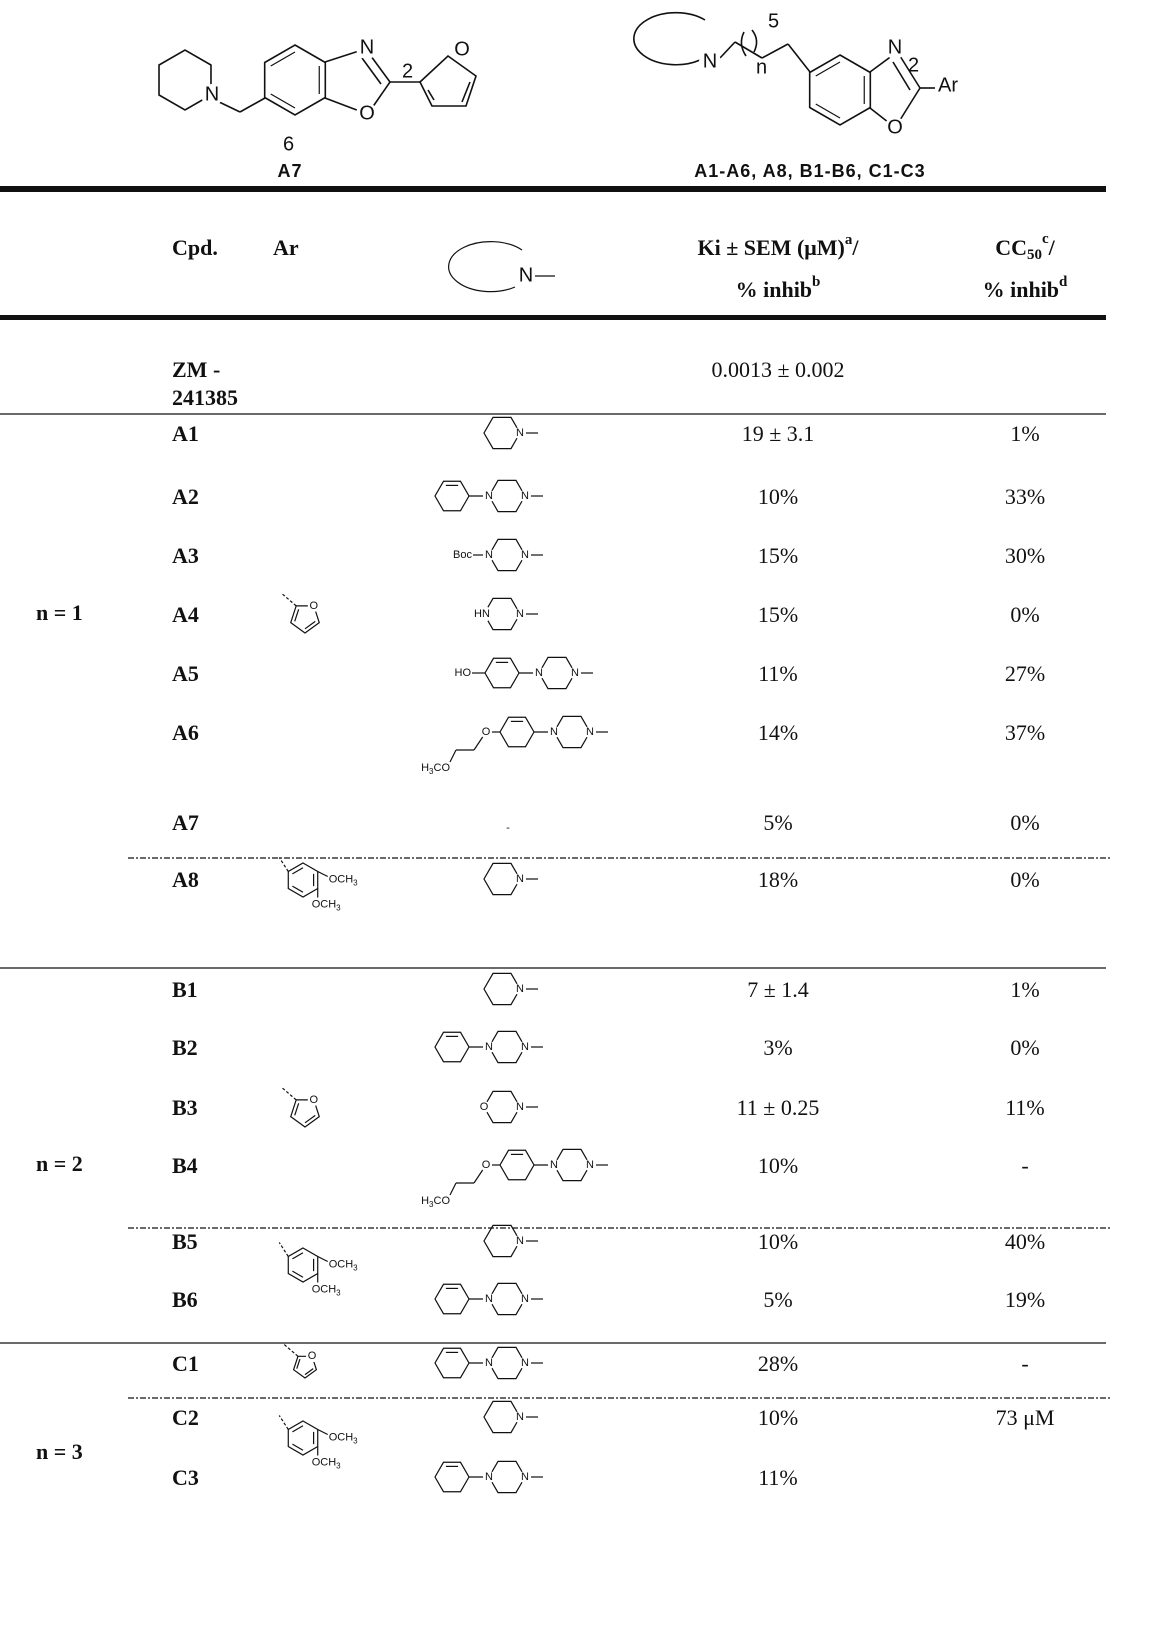 Image resolution: width=1151 pixels, height=1631 pixels. What do you see at coordinates (59, 1163) in the screenshot?
I see `group-label: n = 2` at bounding box center [59, 1163].